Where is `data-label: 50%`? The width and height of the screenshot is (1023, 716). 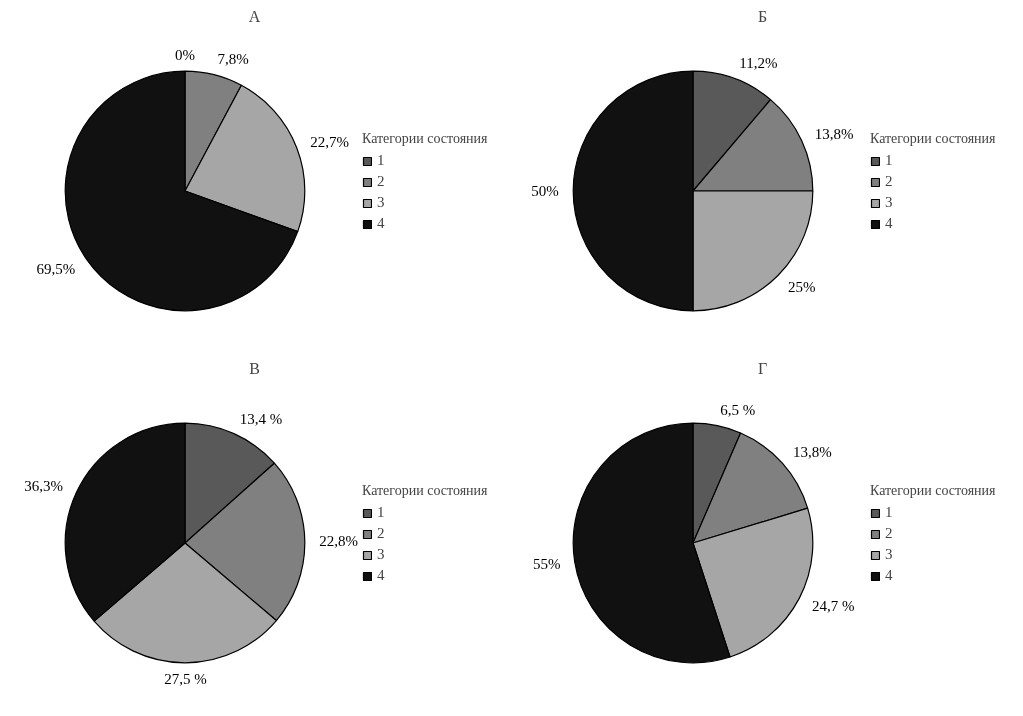
data-label: 50% is located at coordinates (545, 191).